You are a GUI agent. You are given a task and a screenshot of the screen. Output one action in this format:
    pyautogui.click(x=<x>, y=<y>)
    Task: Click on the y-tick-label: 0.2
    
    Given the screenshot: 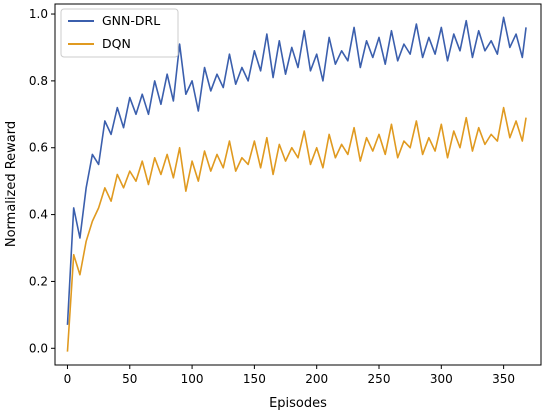 What is the action you would take?
    pyautogui.click(x=38, y=281)
    